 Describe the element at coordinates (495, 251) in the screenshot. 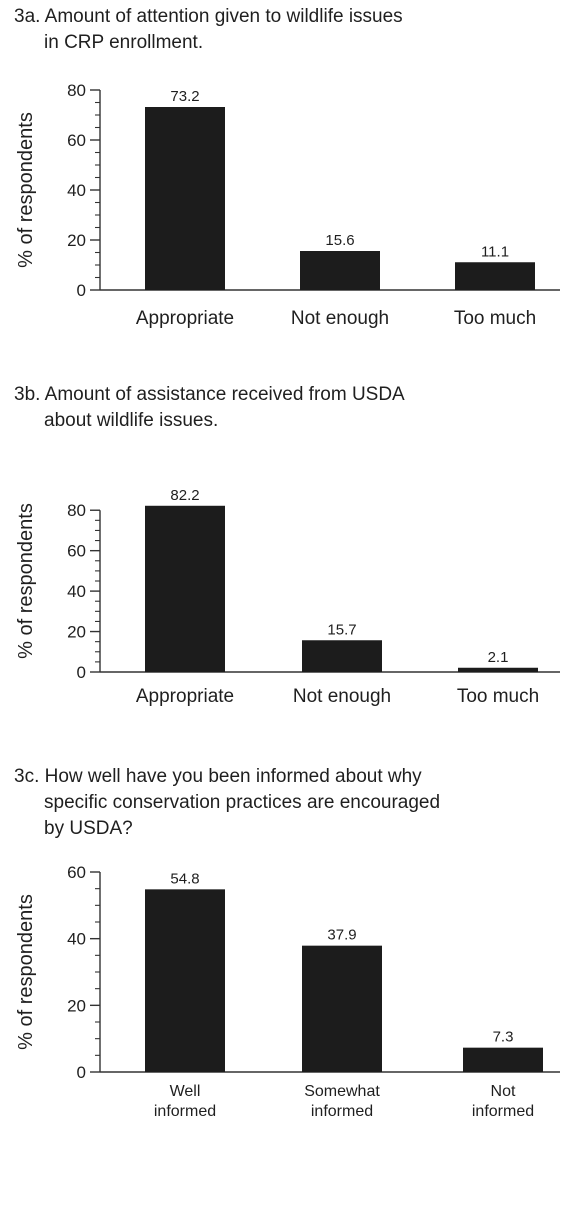

I see `bar-value-label: 11.1` at that location.